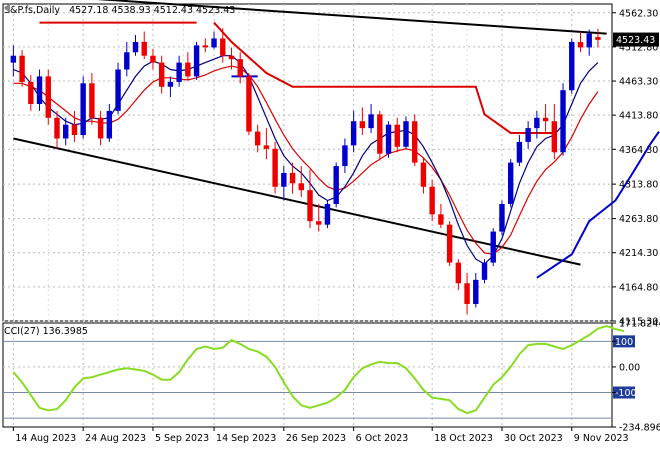 The image size is (660, 450). I want to click on cci-tick-label: 171.8244, so click(639, 324).